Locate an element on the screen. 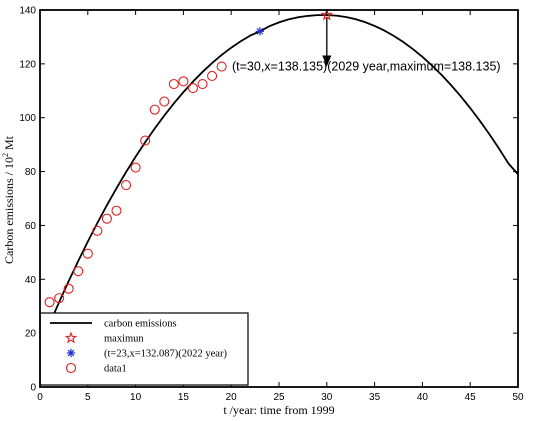 Image resolution: width=550 pixels, height=421 pixels. y-tick-label: 60 is located at coordinates (31, 226).